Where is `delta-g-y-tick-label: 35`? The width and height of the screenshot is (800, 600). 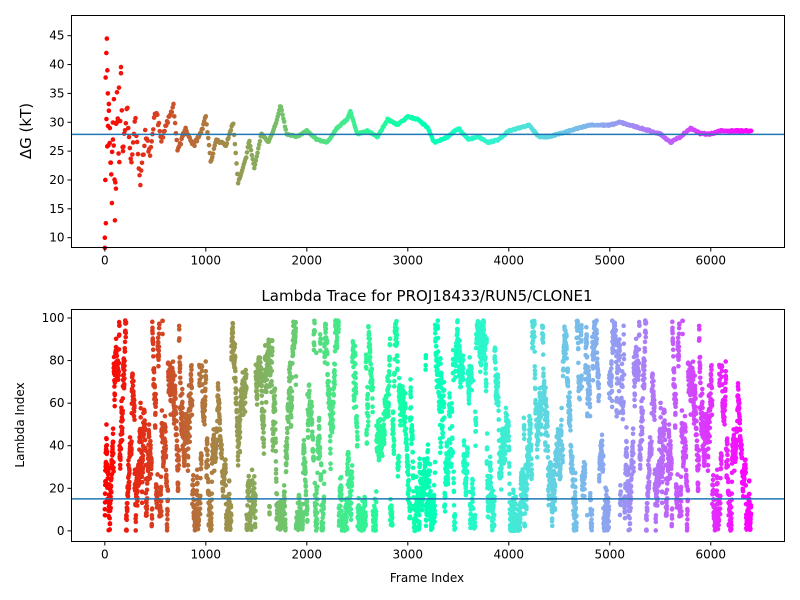
delta-g-y-tick-label: 35 is located at coordinates (56, 93).